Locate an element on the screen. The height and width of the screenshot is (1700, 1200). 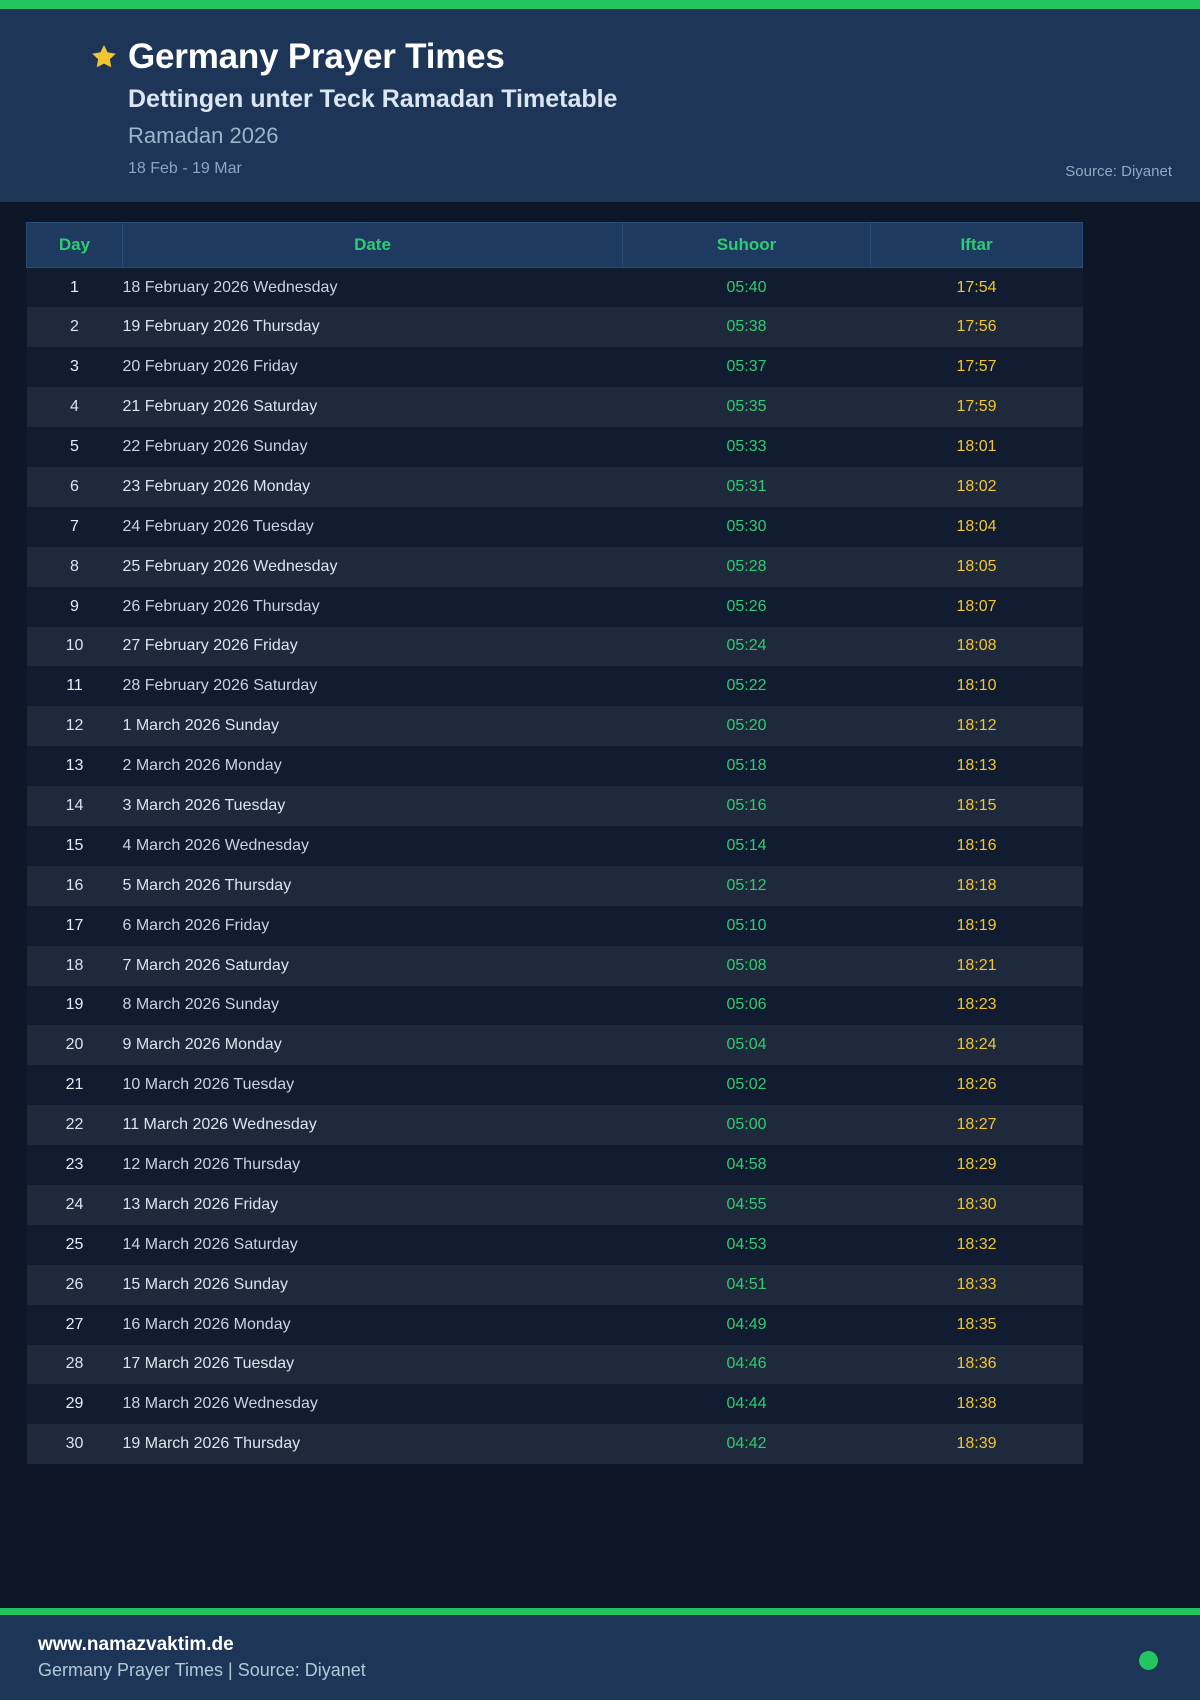
table-row: 7 24 February 2026 Tuesday 05:30 18:04 is located at coordinates (554, 526).